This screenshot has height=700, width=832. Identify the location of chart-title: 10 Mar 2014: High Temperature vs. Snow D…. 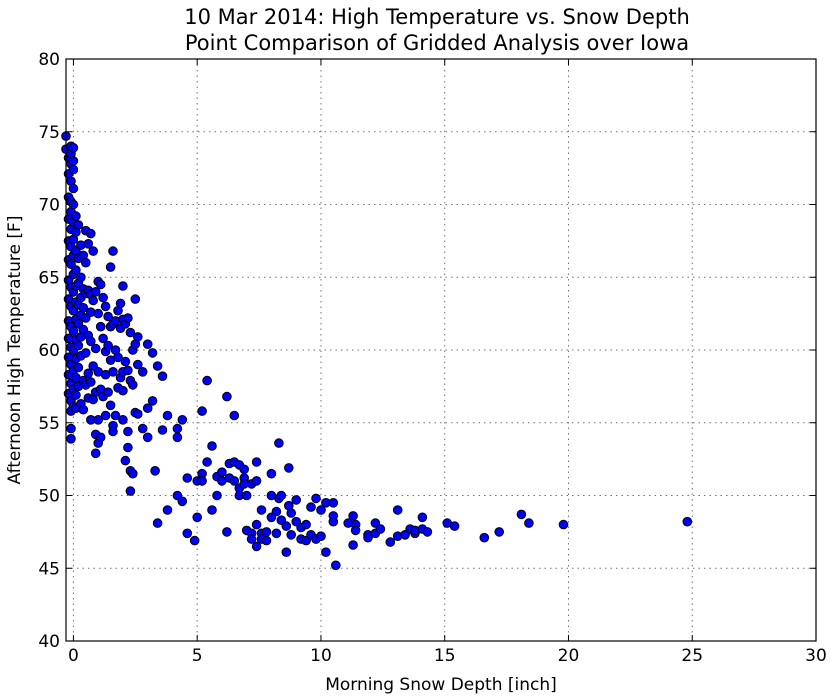
(437, 17).